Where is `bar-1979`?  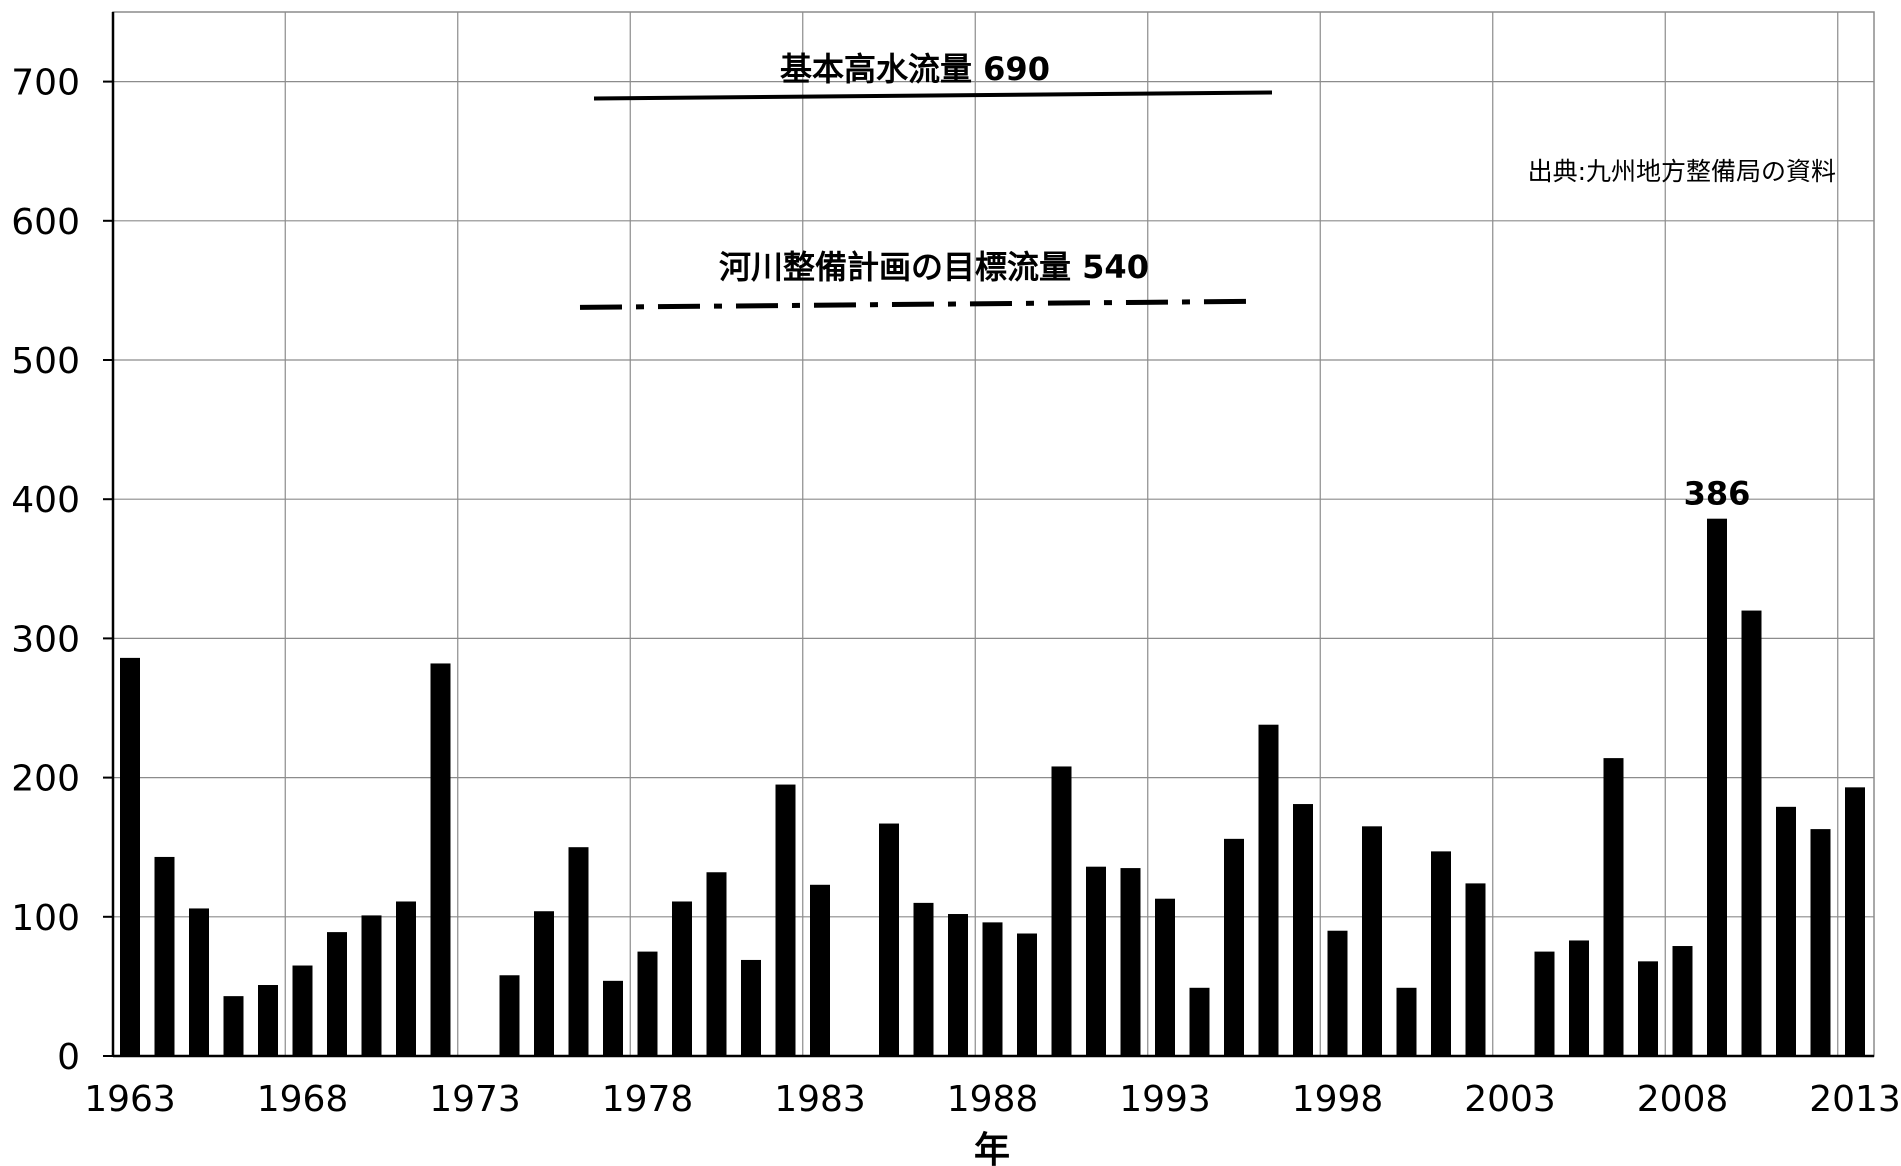 bar-1979 is located at coordinates (682, 978).